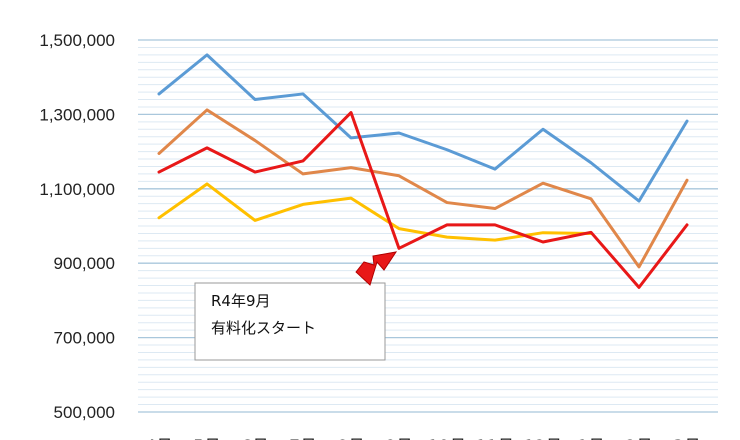  What do you see at coordinates (543, 438) in the screenshot?
I see `x-tick-label: 12月` at bounding box center [543, 438].